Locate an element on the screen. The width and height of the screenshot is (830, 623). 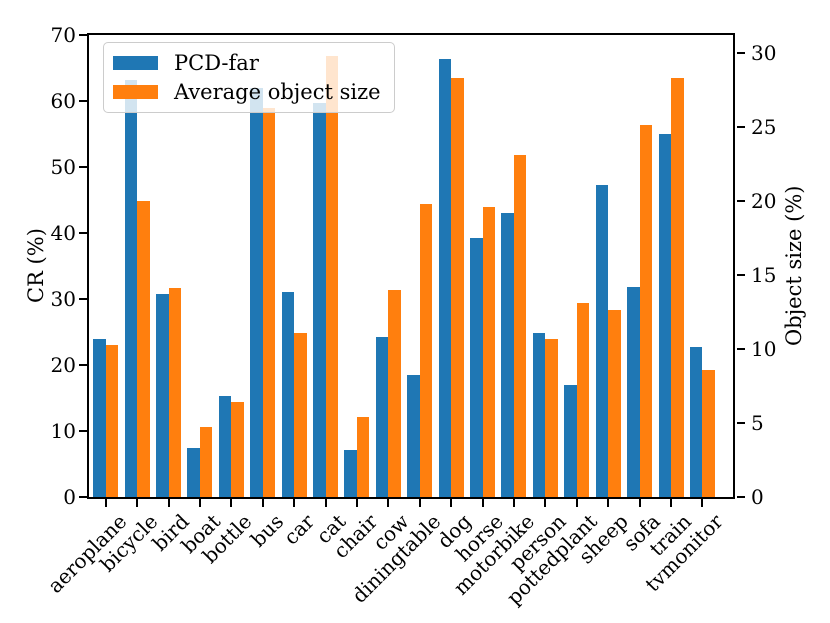
bar-pcd-far-motorbike is located at coordinates (507, 355).